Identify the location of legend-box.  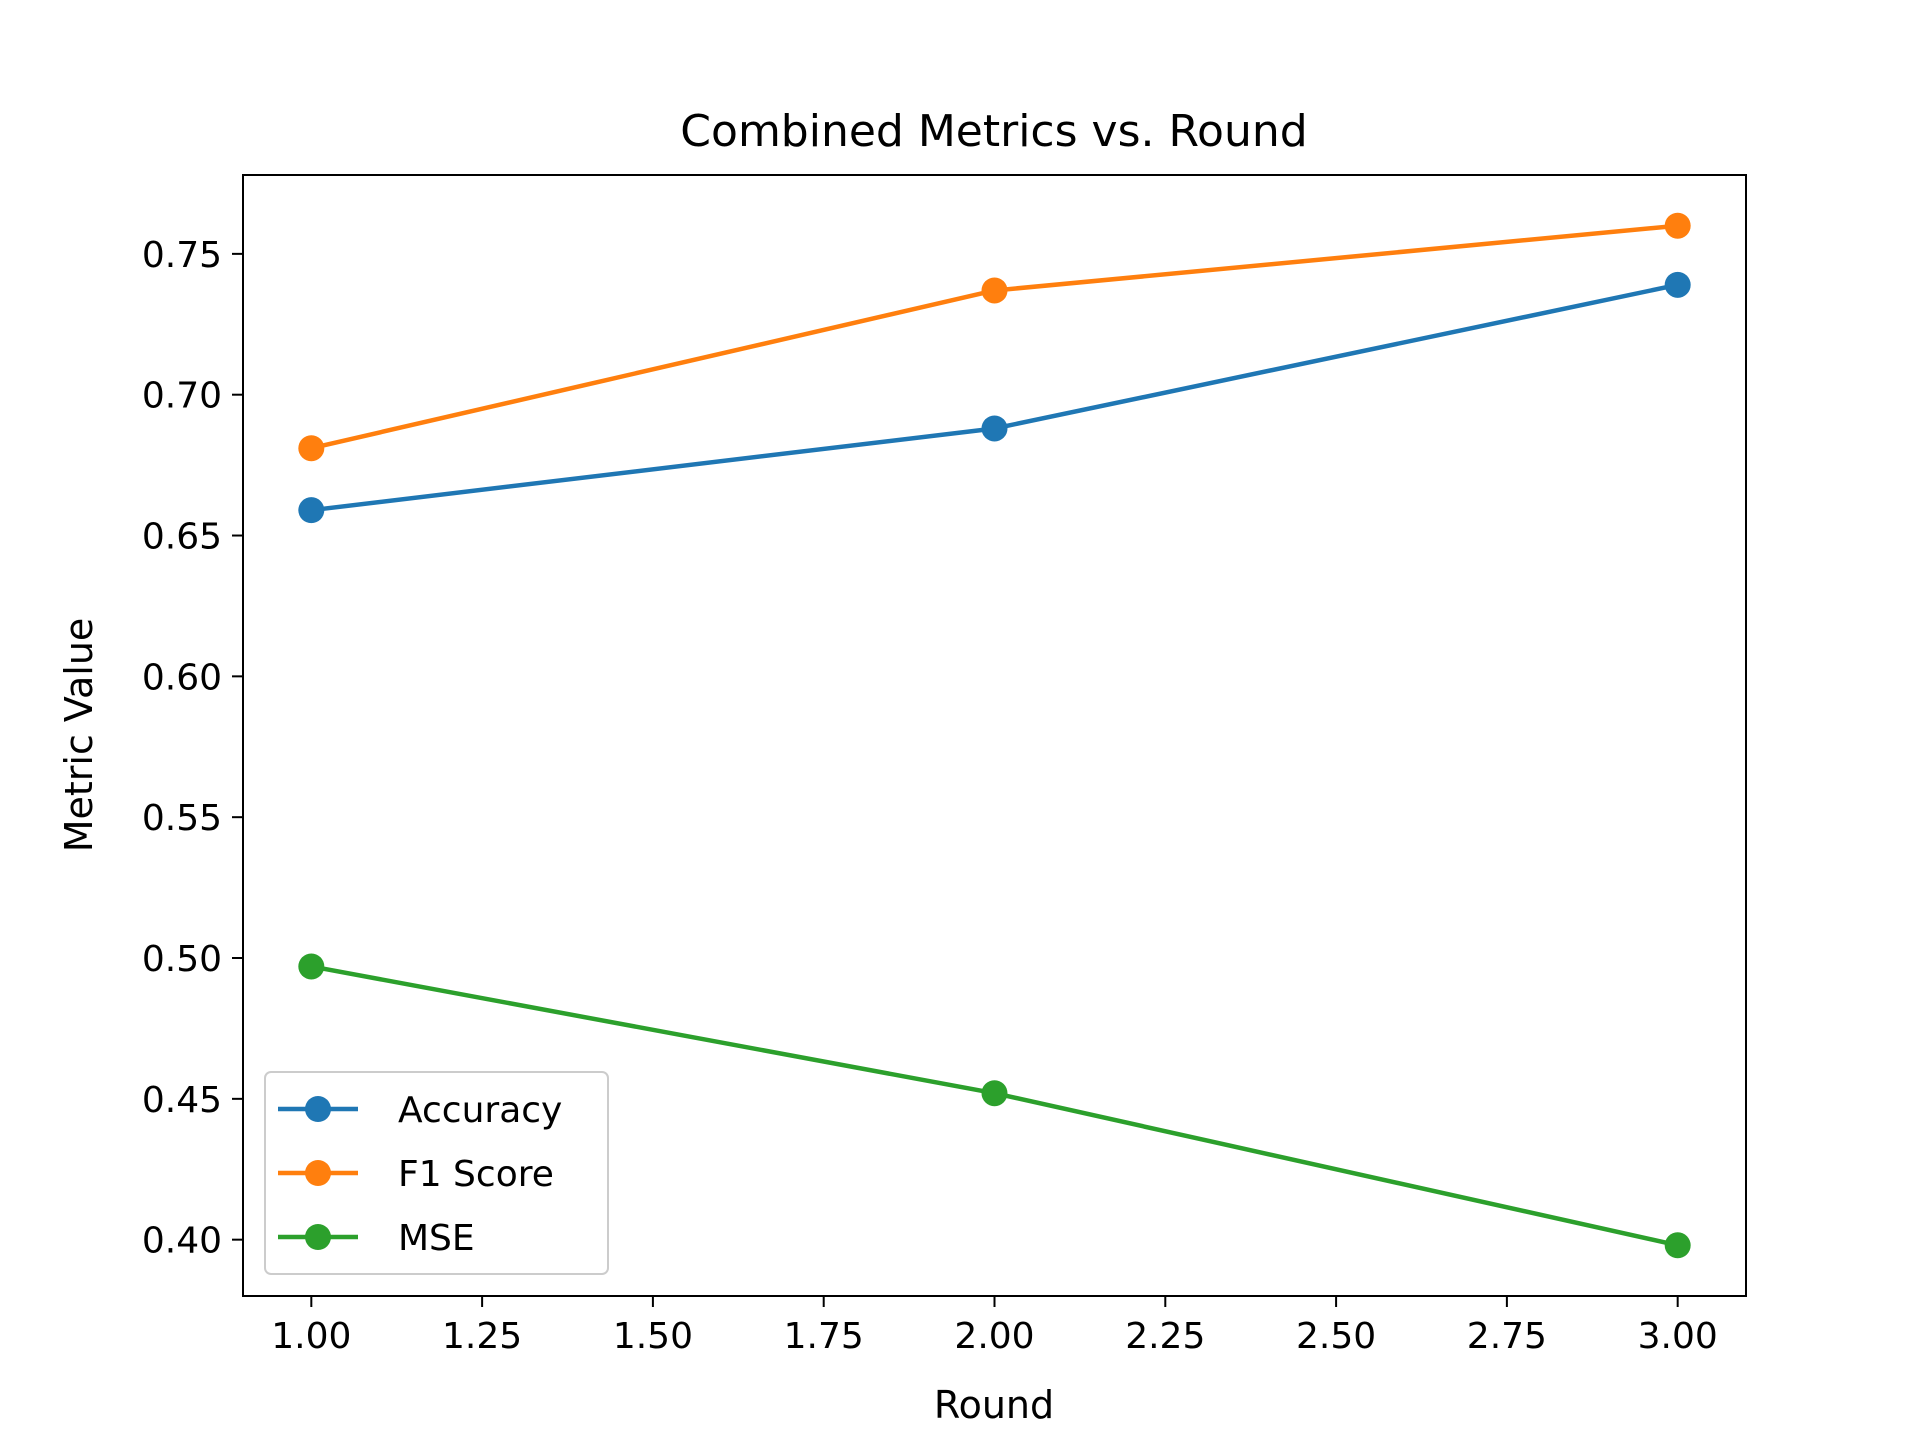
(436, 1173).